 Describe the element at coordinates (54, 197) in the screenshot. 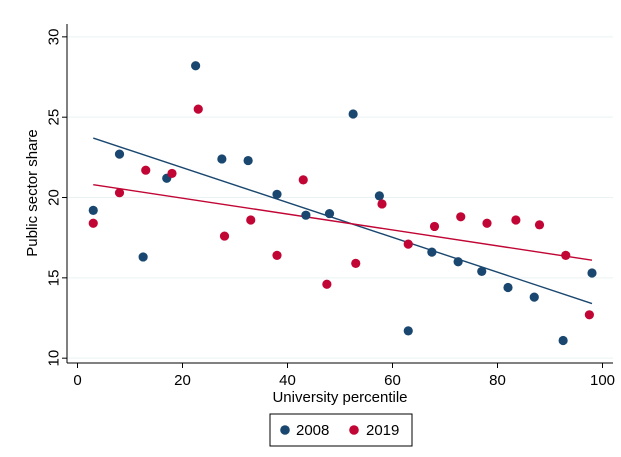

I see `y-tick-label: 20` at that location.